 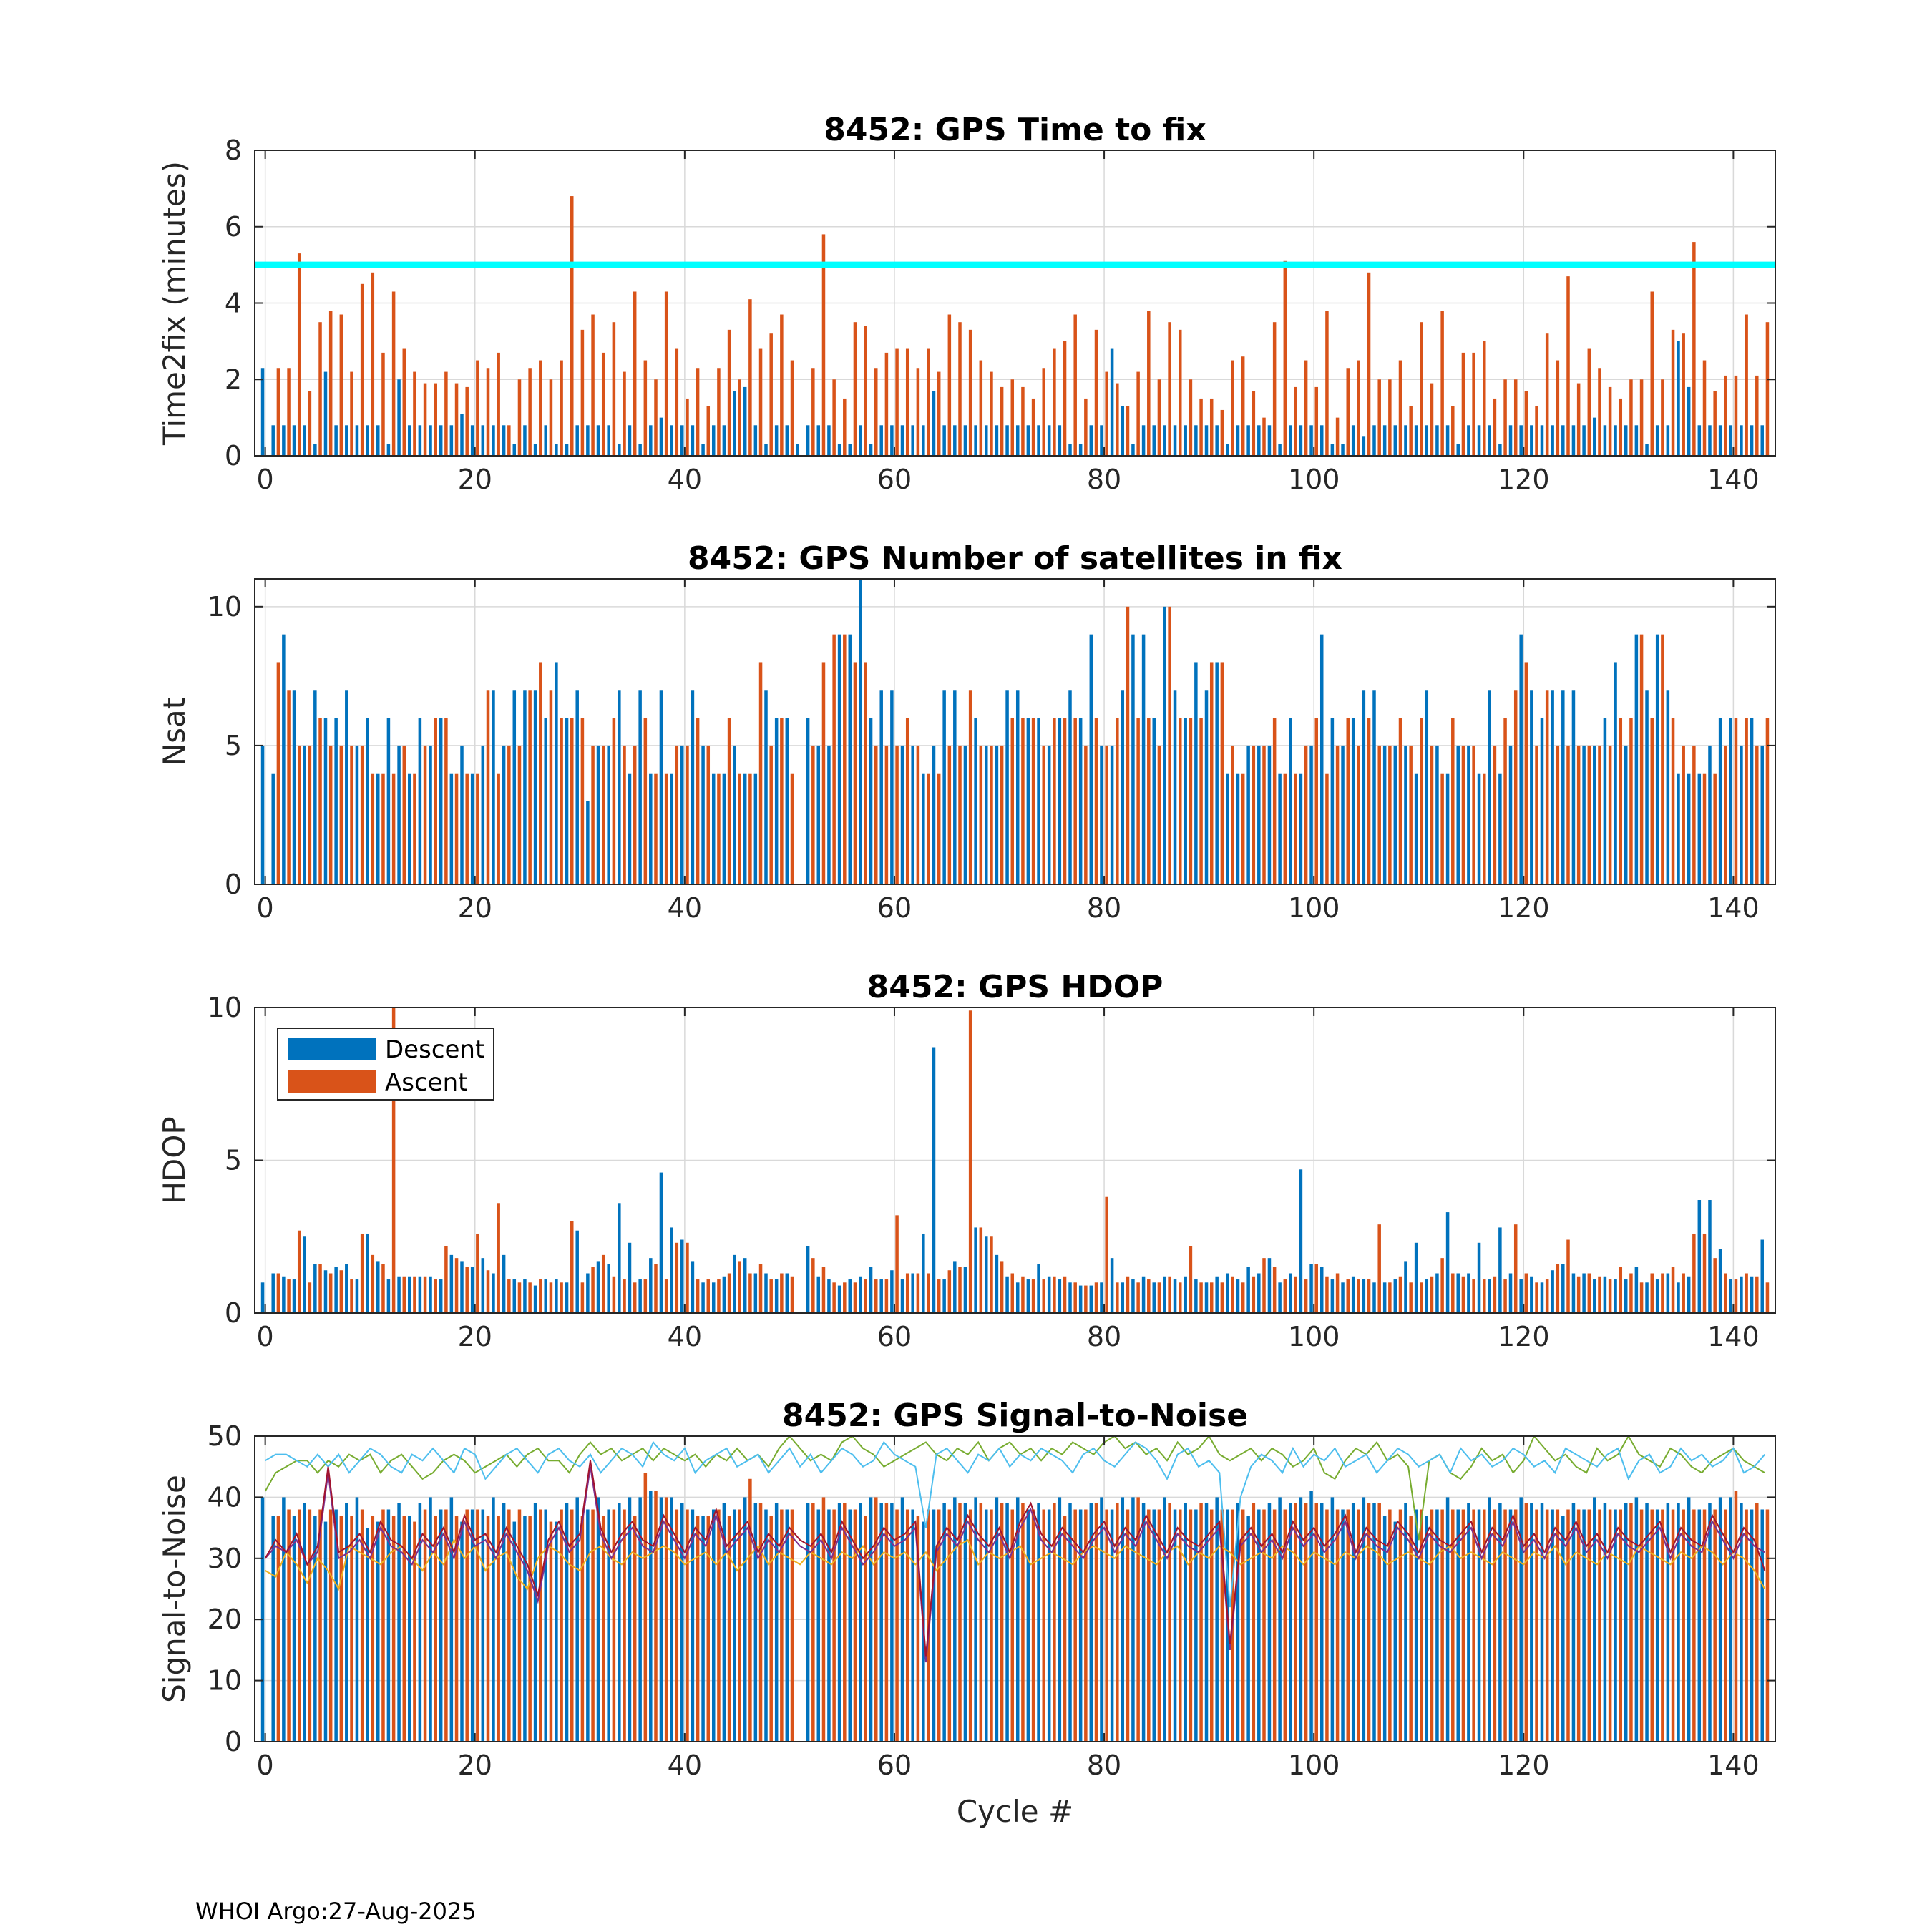 I want to click on marks-snr, so click(x=1015, y=1589).